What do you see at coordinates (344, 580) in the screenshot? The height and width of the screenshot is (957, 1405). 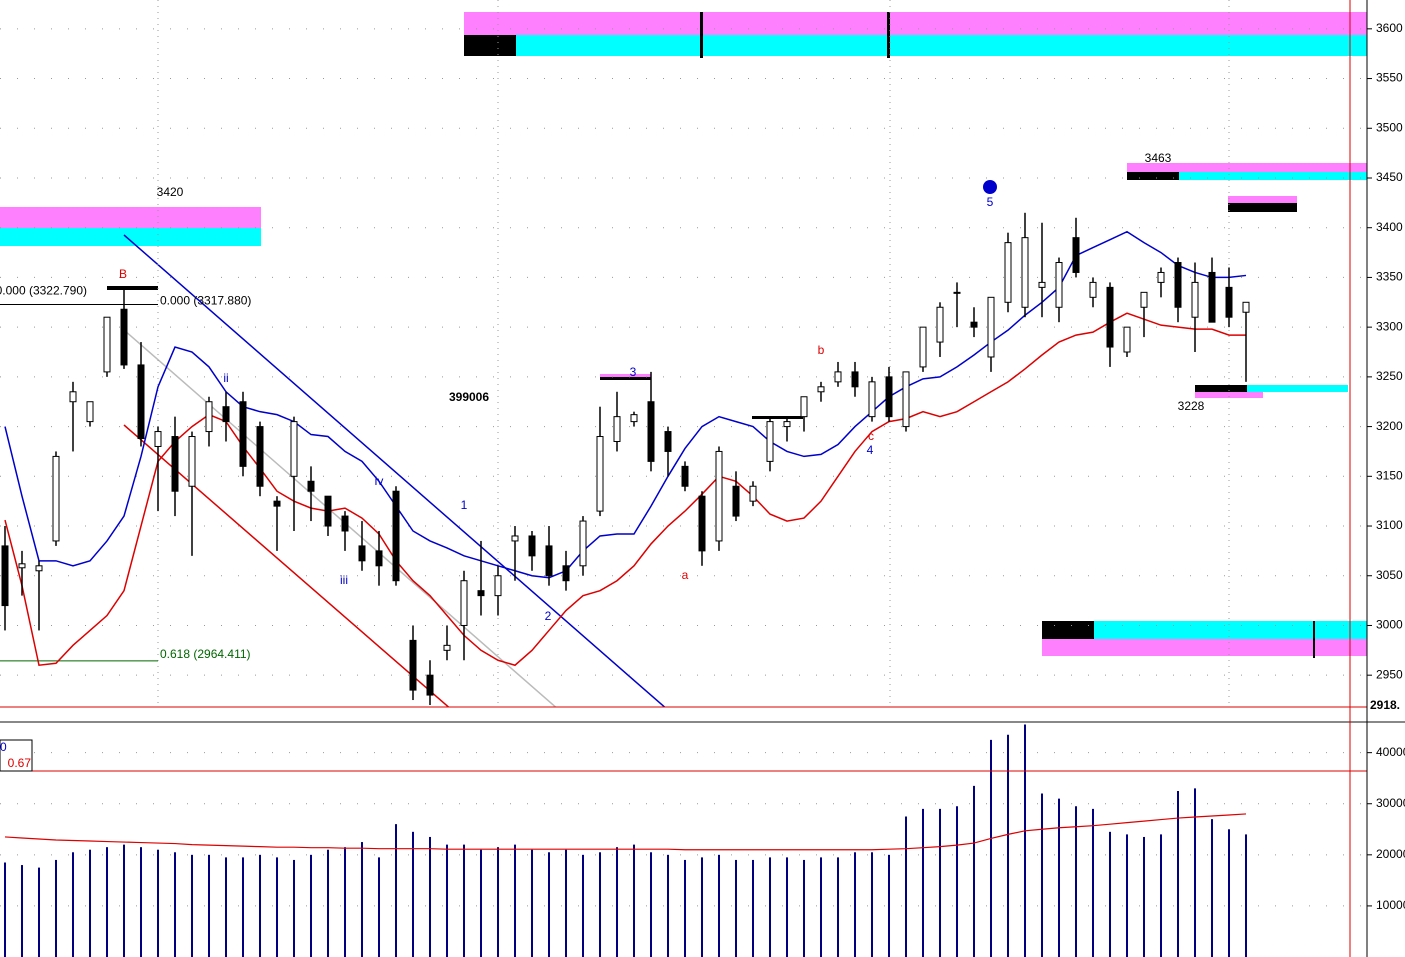 I see `annotation: iii` at bounding box center [344, 580].